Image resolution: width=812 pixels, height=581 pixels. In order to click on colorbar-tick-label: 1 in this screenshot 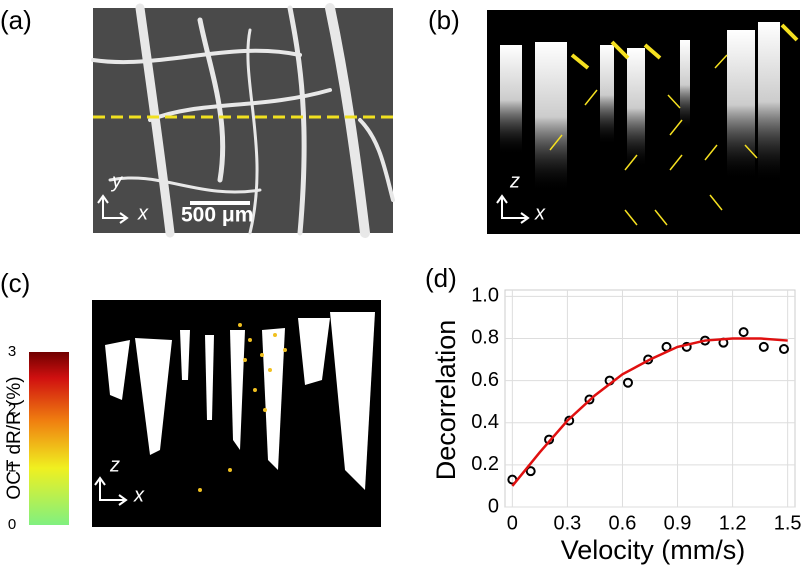, I will do `click(12, 466)`.